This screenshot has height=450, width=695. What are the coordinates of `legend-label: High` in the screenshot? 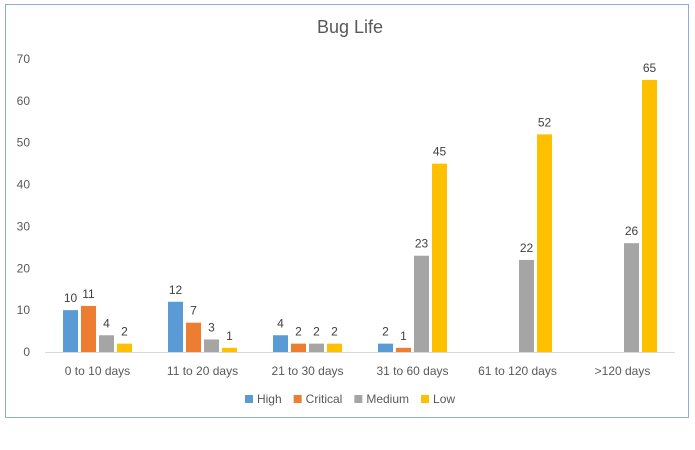 It's located at (269, 399).